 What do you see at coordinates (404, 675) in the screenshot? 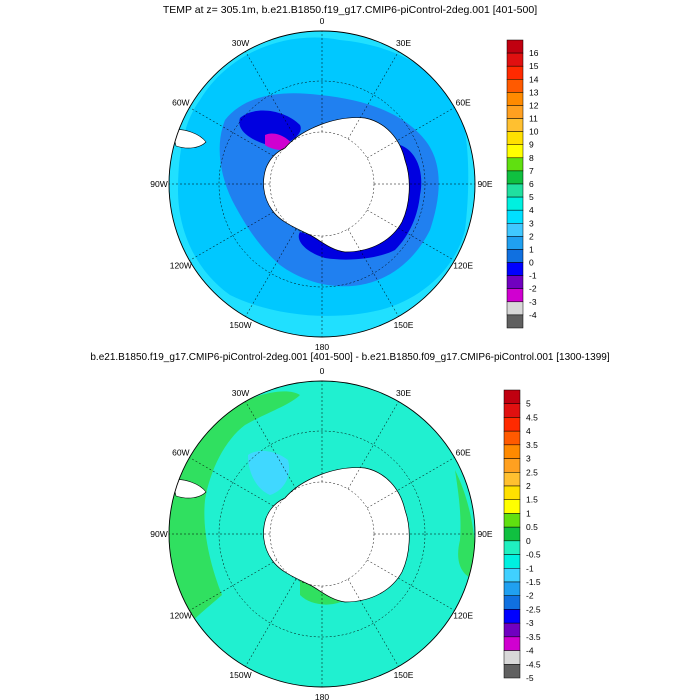
I see `longitude-label: 150E` at bounding box center [404, 675].